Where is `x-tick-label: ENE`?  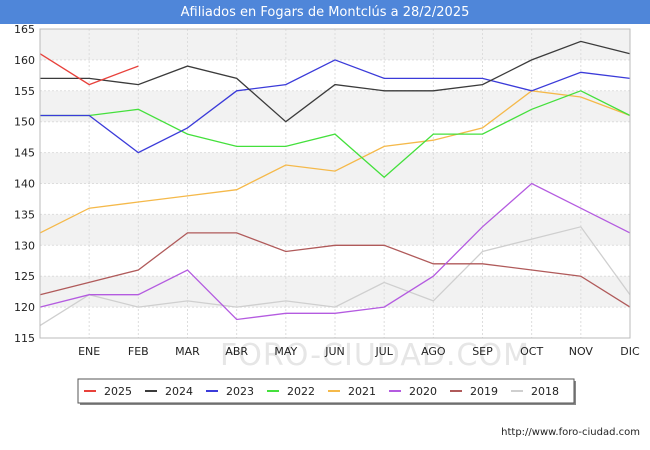 x-tick-label: ENE is located at coordinates (89, 351).